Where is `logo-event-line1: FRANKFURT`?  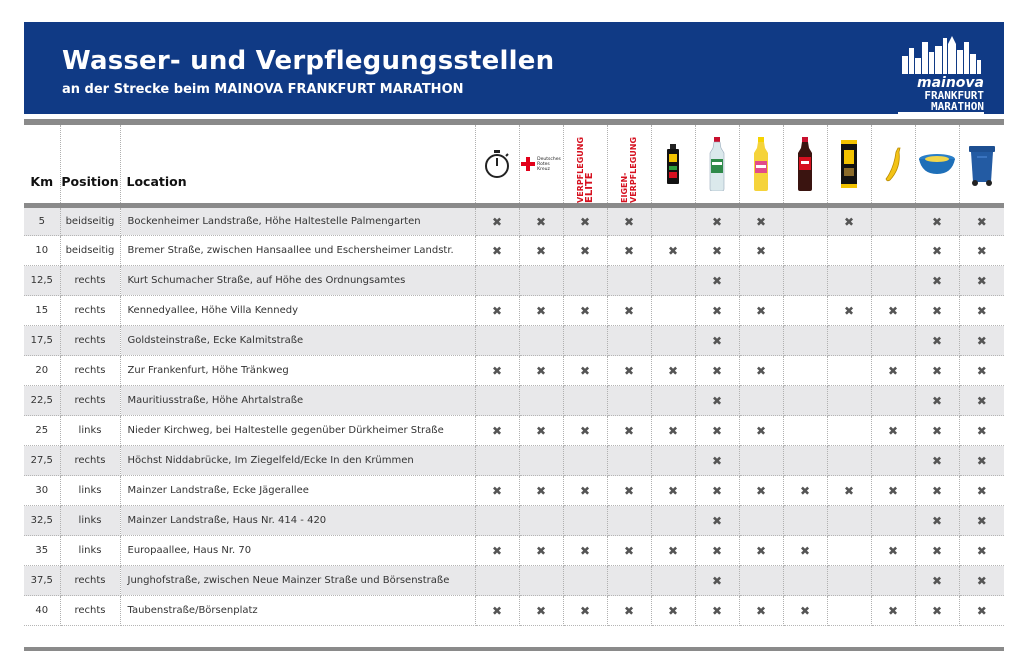
logo-event-line1: FRANKFURT is located at coordinates (954, 95).